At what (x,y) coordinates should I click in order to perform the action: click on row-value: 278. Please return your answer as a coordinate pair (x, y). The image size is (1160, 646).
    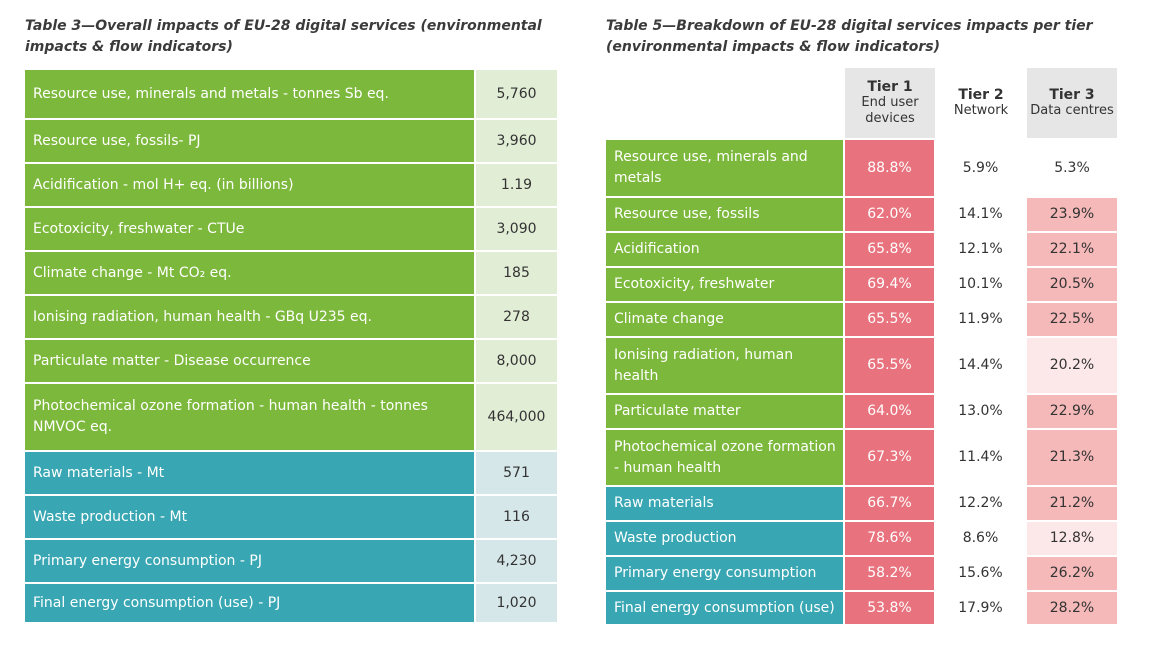
    Looking at the image, I should click on (516, 318).